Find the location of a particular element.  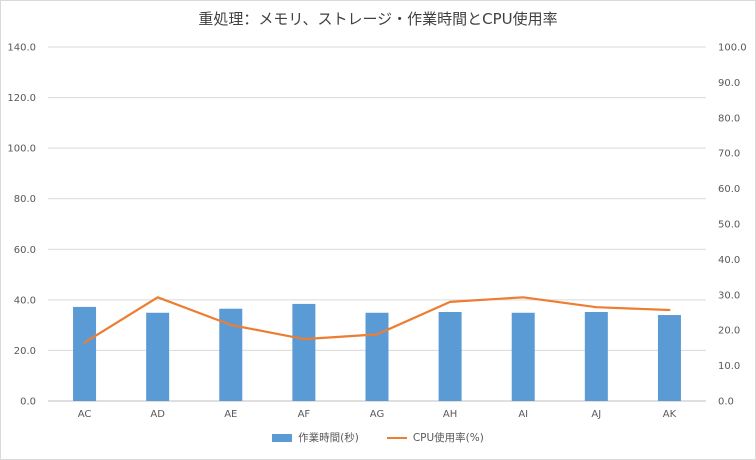

x-tick-label: AI is located at coordinates (523, 414).